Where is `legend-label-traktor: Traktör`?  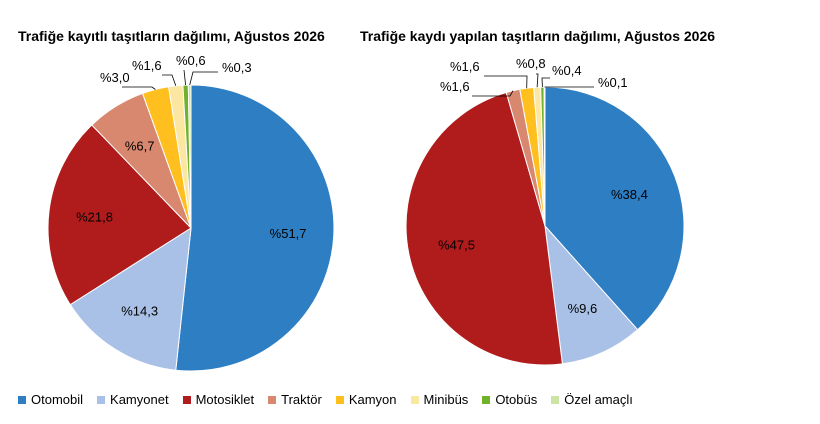 legend-label-traktor: Traktör is located at coordinates (301, 399).